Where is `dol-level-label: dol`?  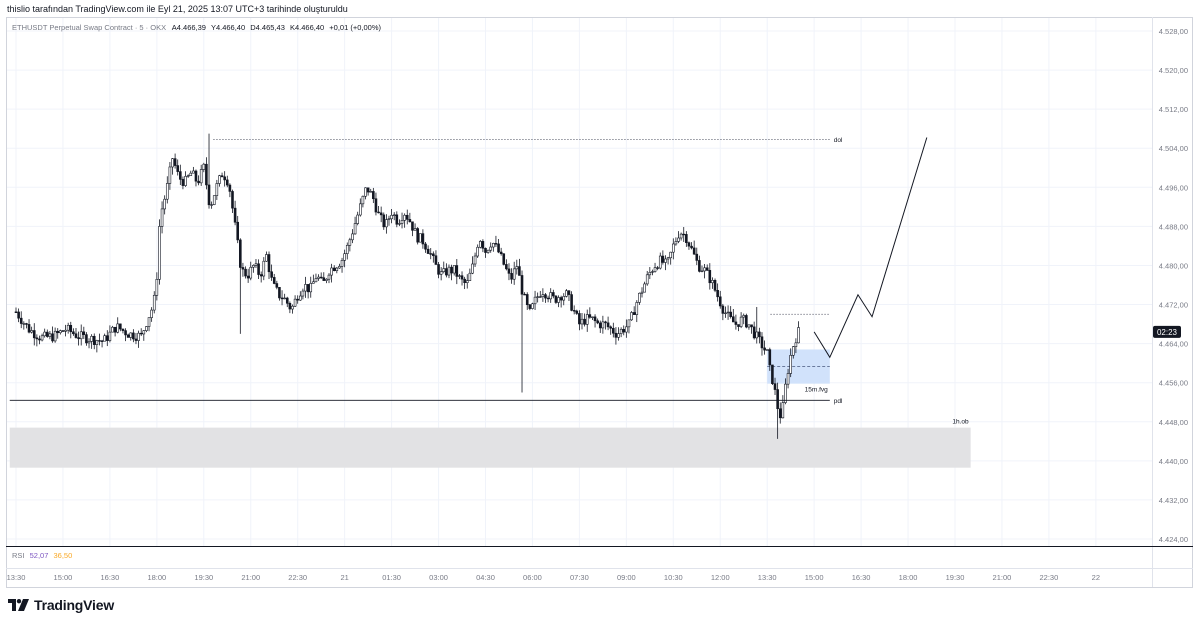 dol-level-label: dol is located at coordinates (838, 140).